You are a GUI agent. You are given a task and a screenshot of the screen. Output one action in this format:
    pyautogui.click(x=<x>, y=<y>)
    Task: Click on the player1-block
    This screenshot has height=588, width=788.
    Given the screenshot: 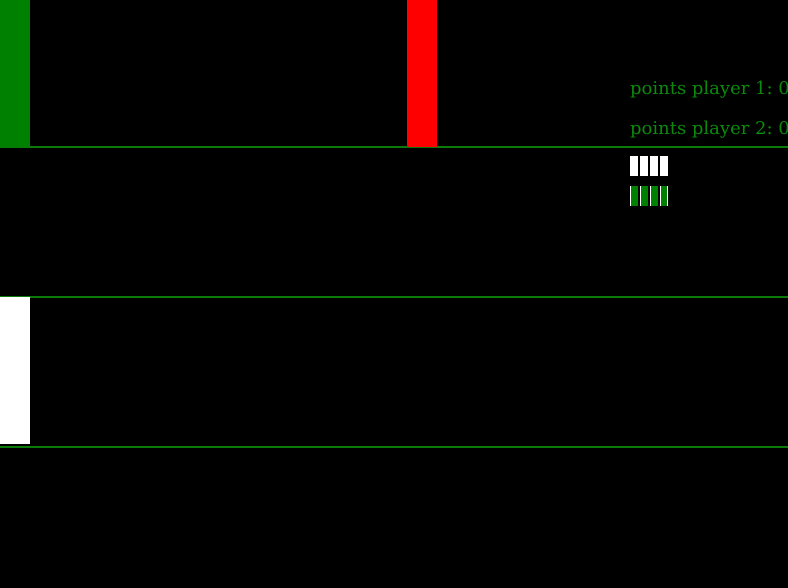 What is the action you would take?
    pyautogui.click(x=15, y=73)
    